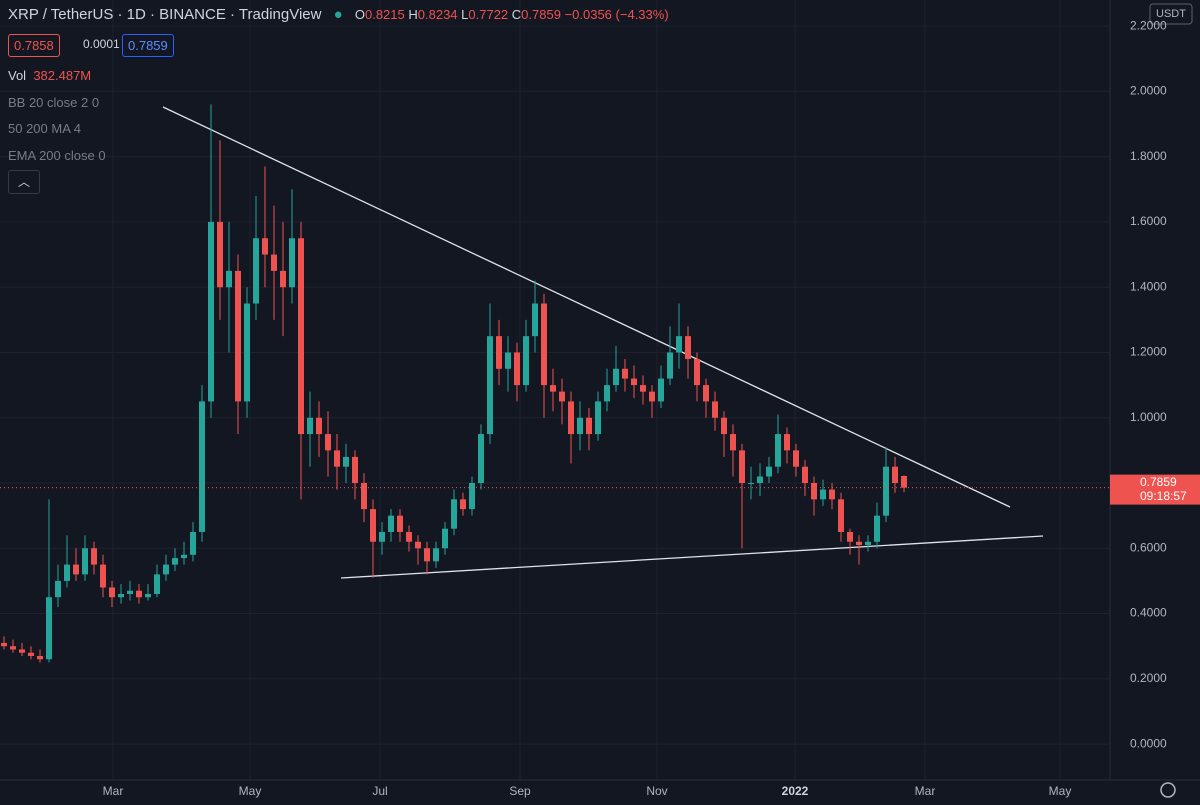  I want to click on y-tick-label: 1.2000, so click(1148, 352).